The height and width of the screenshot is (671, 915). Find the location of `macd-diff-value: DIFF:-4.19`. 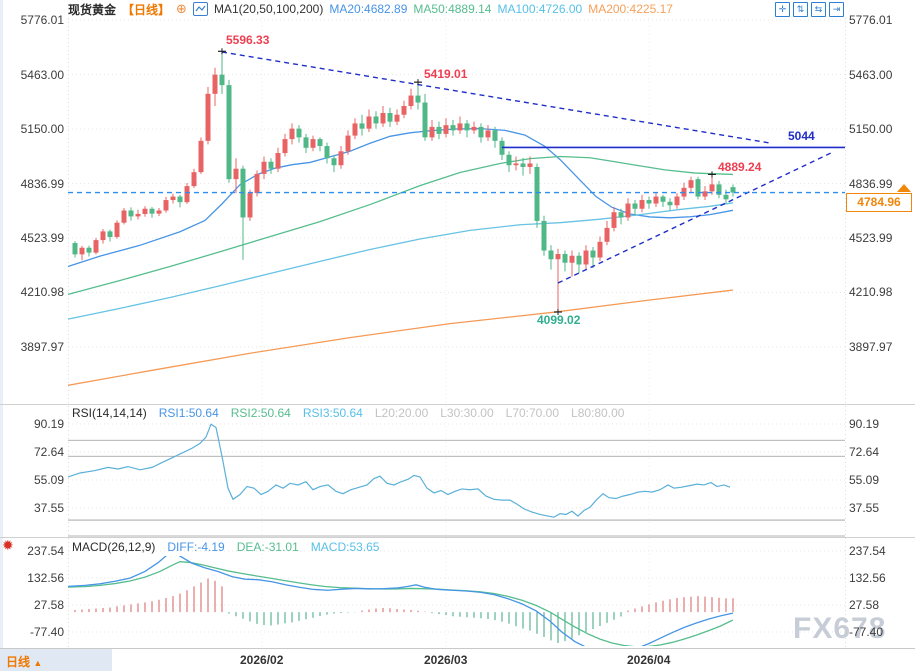

macd-diff-value: DIFF:-4.19 is located at coordinates (196, 547).